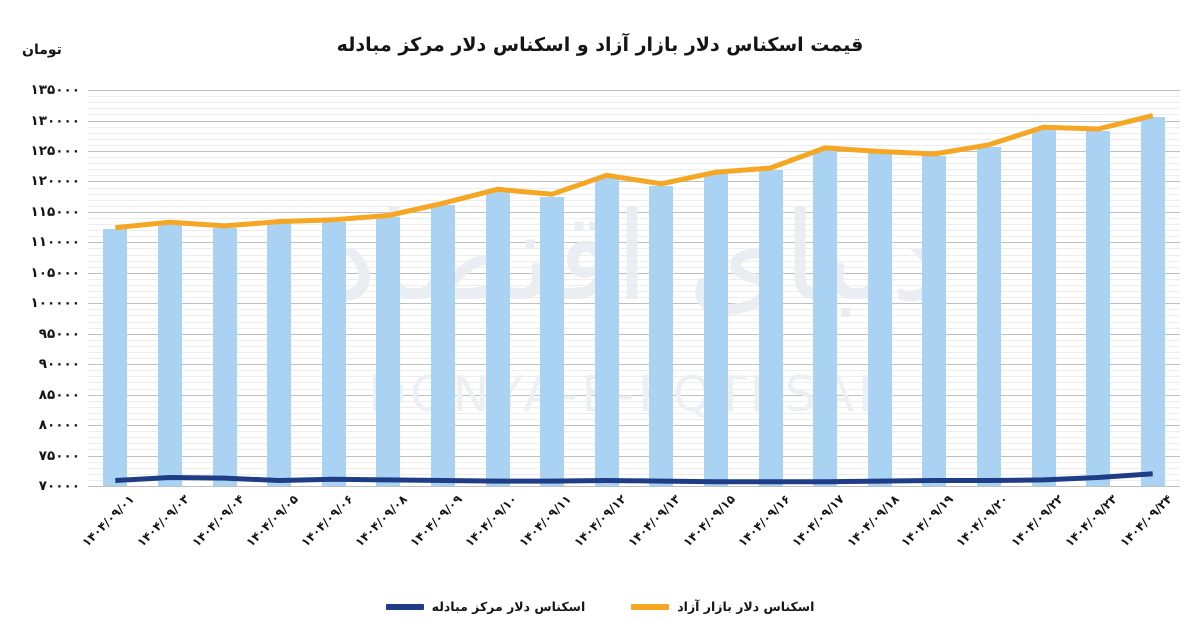 The height and width of the screenshot is (620, 1200). I want to click on x-axis-tick-label: ۱۴۰۴/۰۹/۱۸, so click(873, 521).